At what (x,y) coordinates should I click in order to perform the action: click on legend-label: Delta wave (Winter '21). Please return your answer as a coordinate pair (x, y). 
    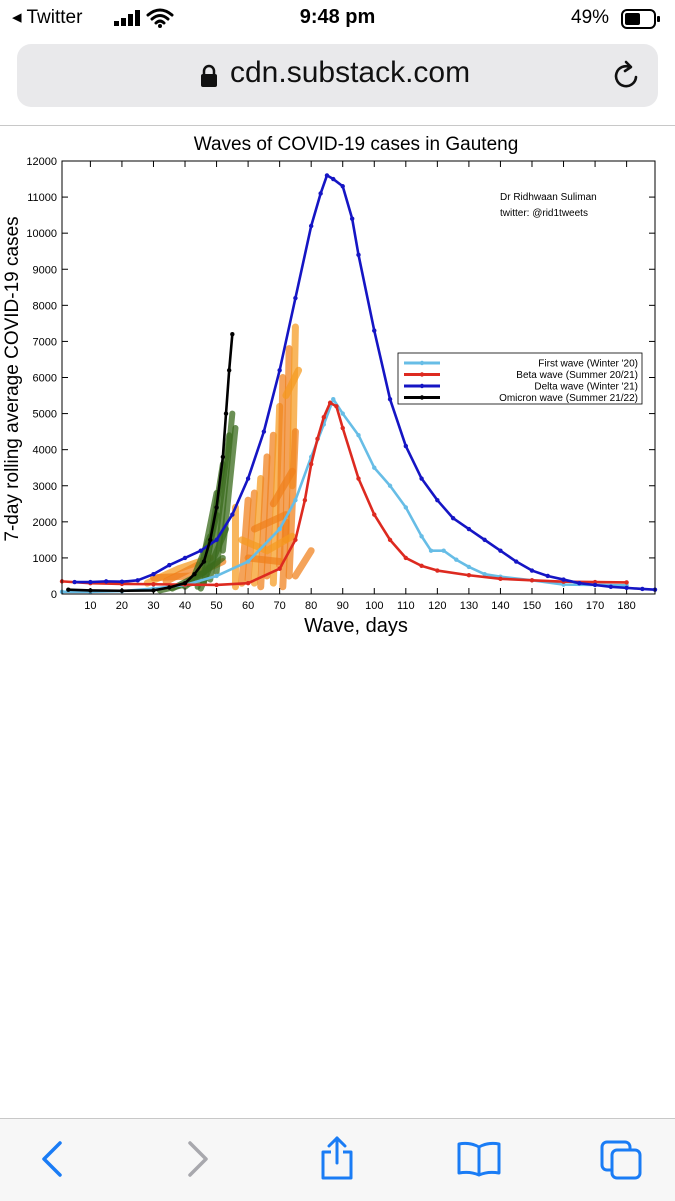
    Looking at the image, I should click on (586, 387).